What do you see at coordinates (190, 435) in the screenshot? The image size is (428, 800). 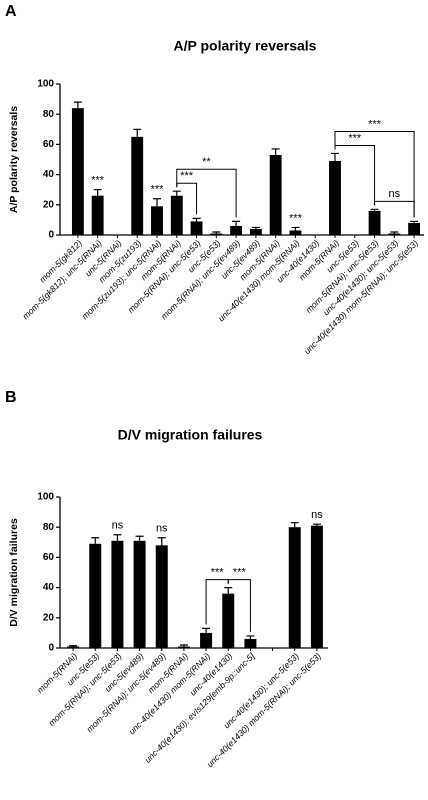 I see `chart-title: D/V migration failures` at bounding box center [190, 435].